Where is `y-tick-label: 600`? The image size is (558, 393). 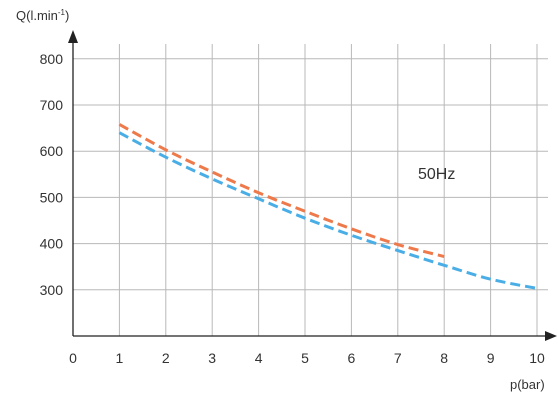 y-tick-label: 600 is located at coordinates (52, 151).